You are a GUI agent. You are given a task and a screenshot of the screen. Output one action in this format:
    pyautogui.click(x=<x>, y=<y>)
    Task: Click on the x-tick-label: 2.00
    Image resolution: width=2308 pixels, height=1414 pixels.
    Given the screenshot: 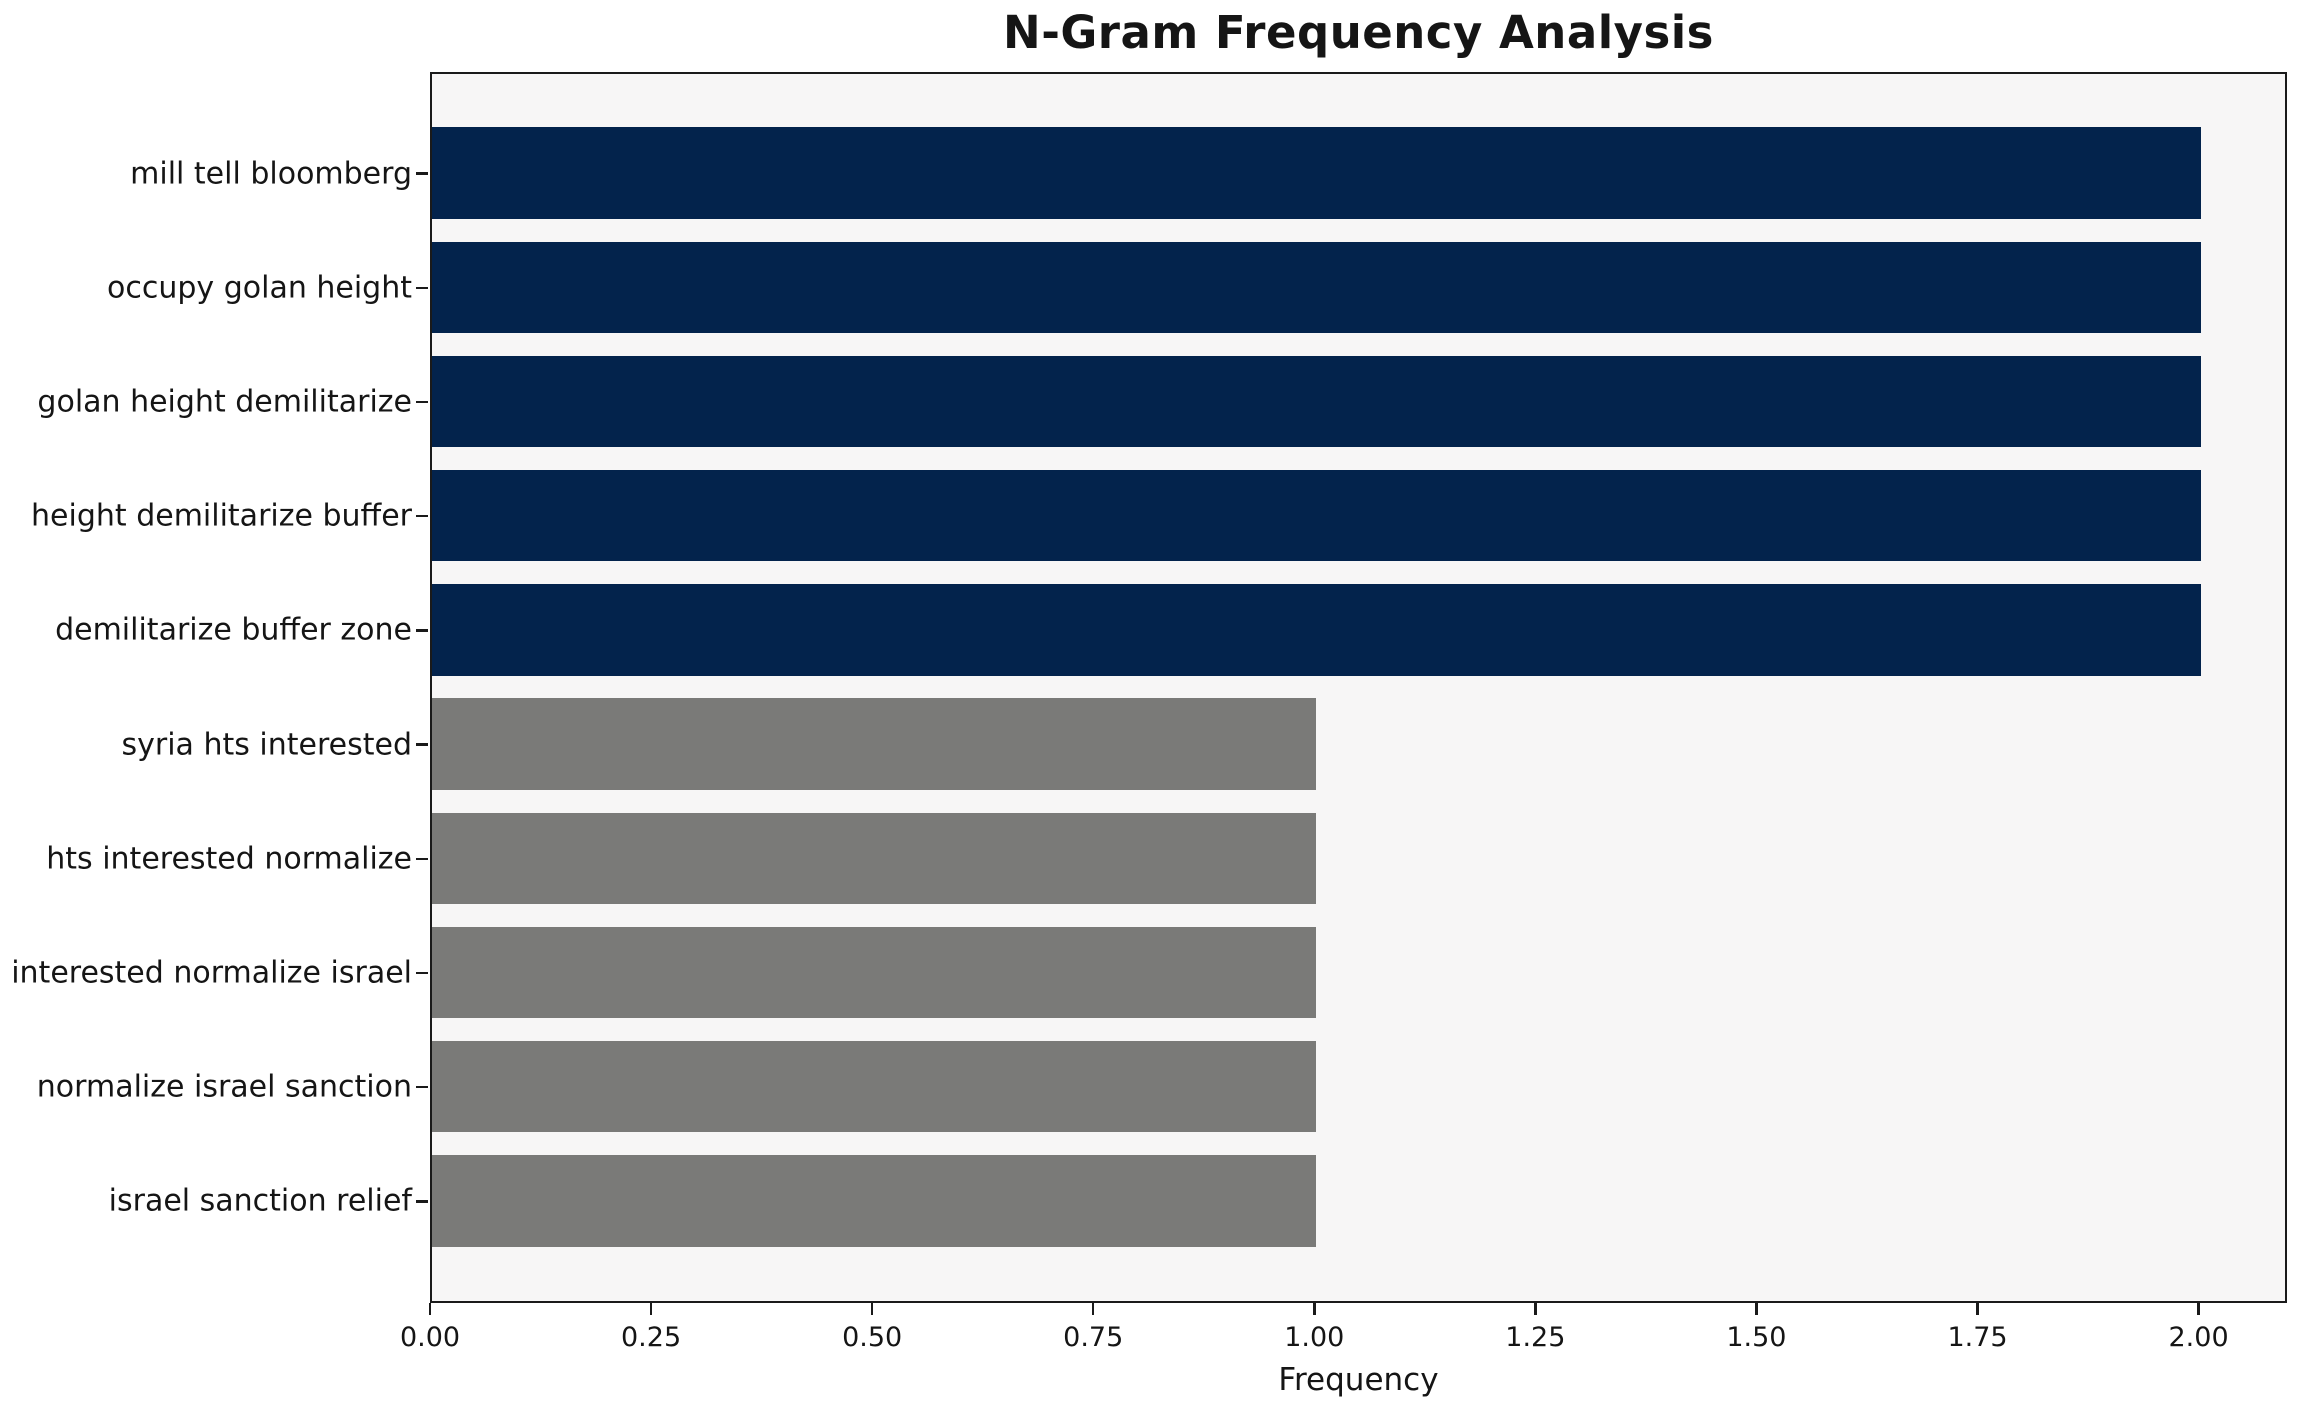 What is the action you would take?
    pyautogui.click(x=2198, y=1337)
    